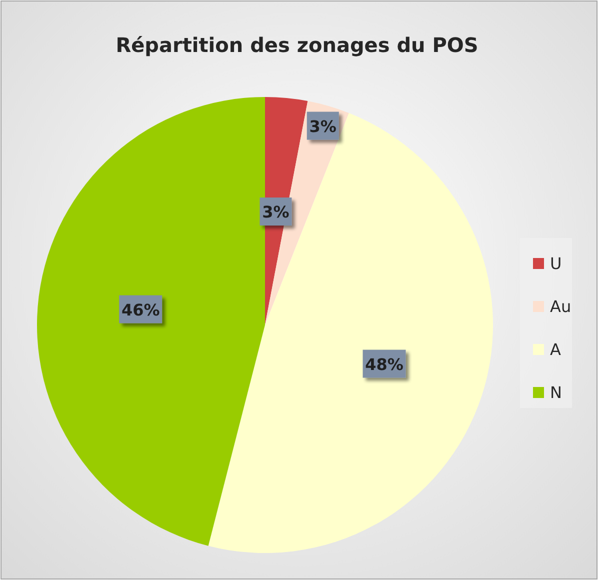  Describe the element at coordinates (384, 364) in the screenshot. I see `data-label: 48%` at that location.